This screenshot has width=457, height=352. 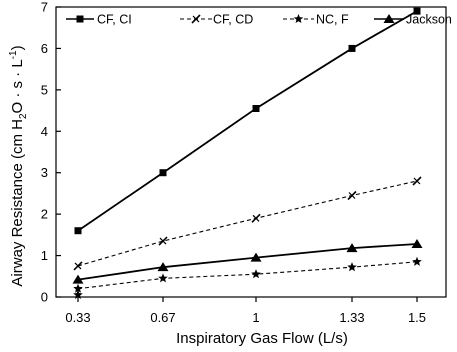 I want to click on y-tick-label: 3, so click(x=44, y=172).